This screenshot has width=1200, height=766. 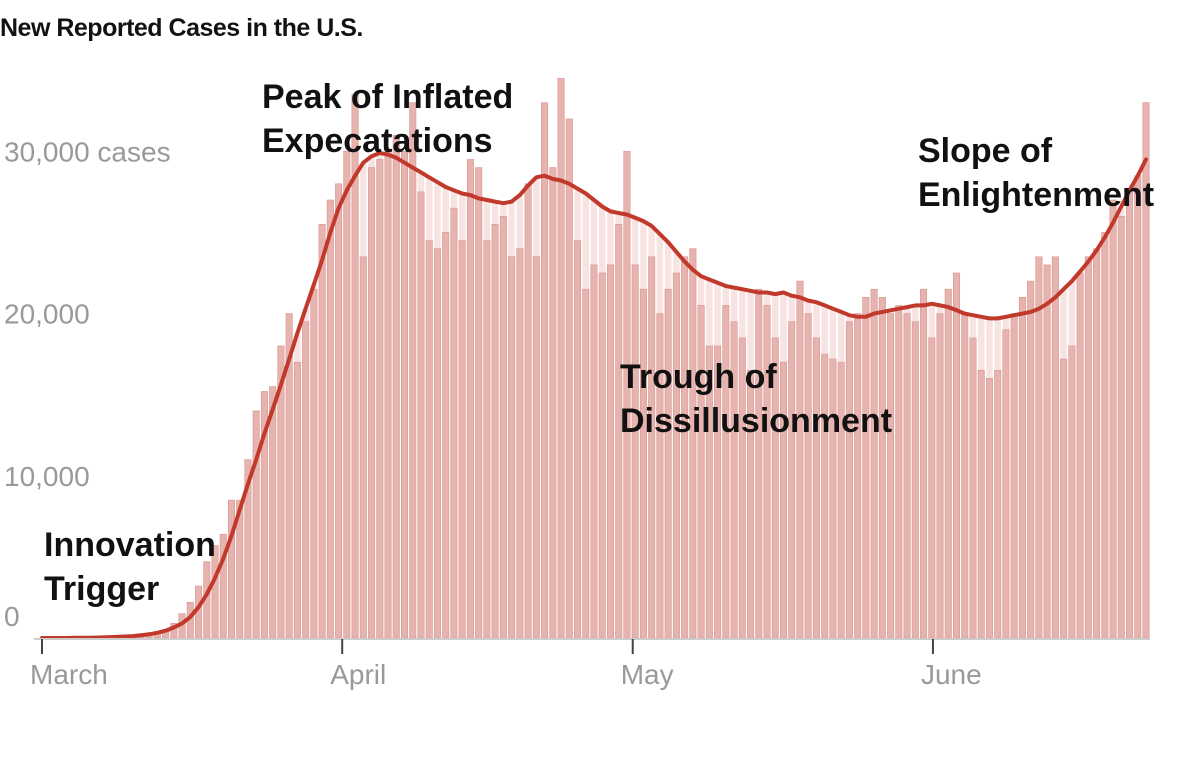 What do you see at coordinates (506, 664) in the screenshot?
I see `x-axis-ticks: March April May June` at bounding box center [506, 664].